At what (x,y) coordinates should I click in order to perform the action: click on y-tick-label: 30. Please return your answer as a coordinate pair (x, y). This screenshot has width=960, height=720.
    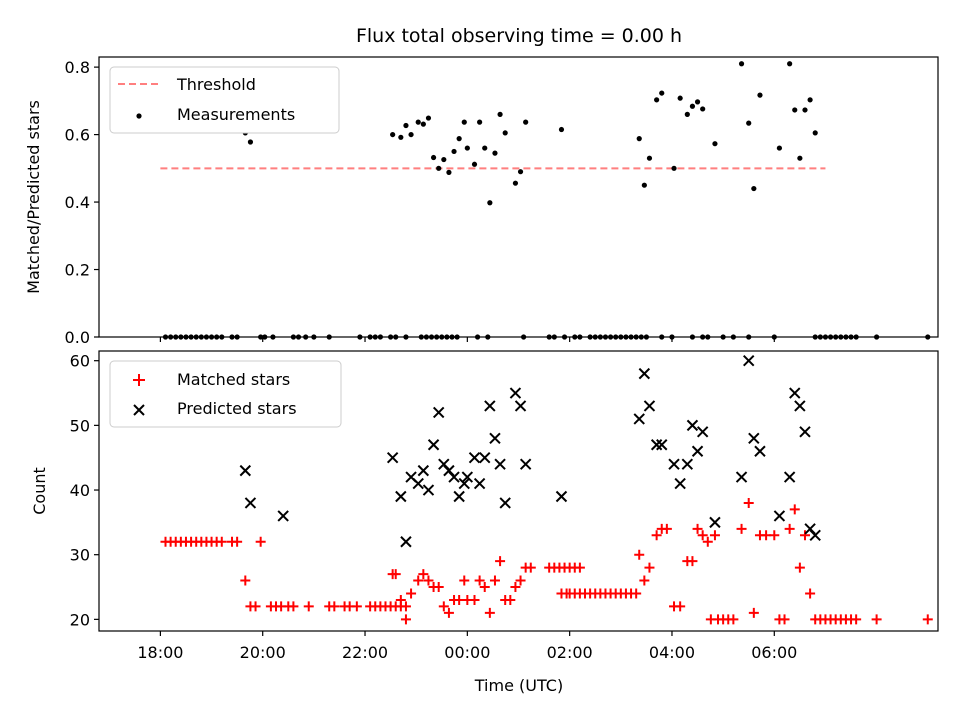
    Looking at the image, I should click on (80, 555).